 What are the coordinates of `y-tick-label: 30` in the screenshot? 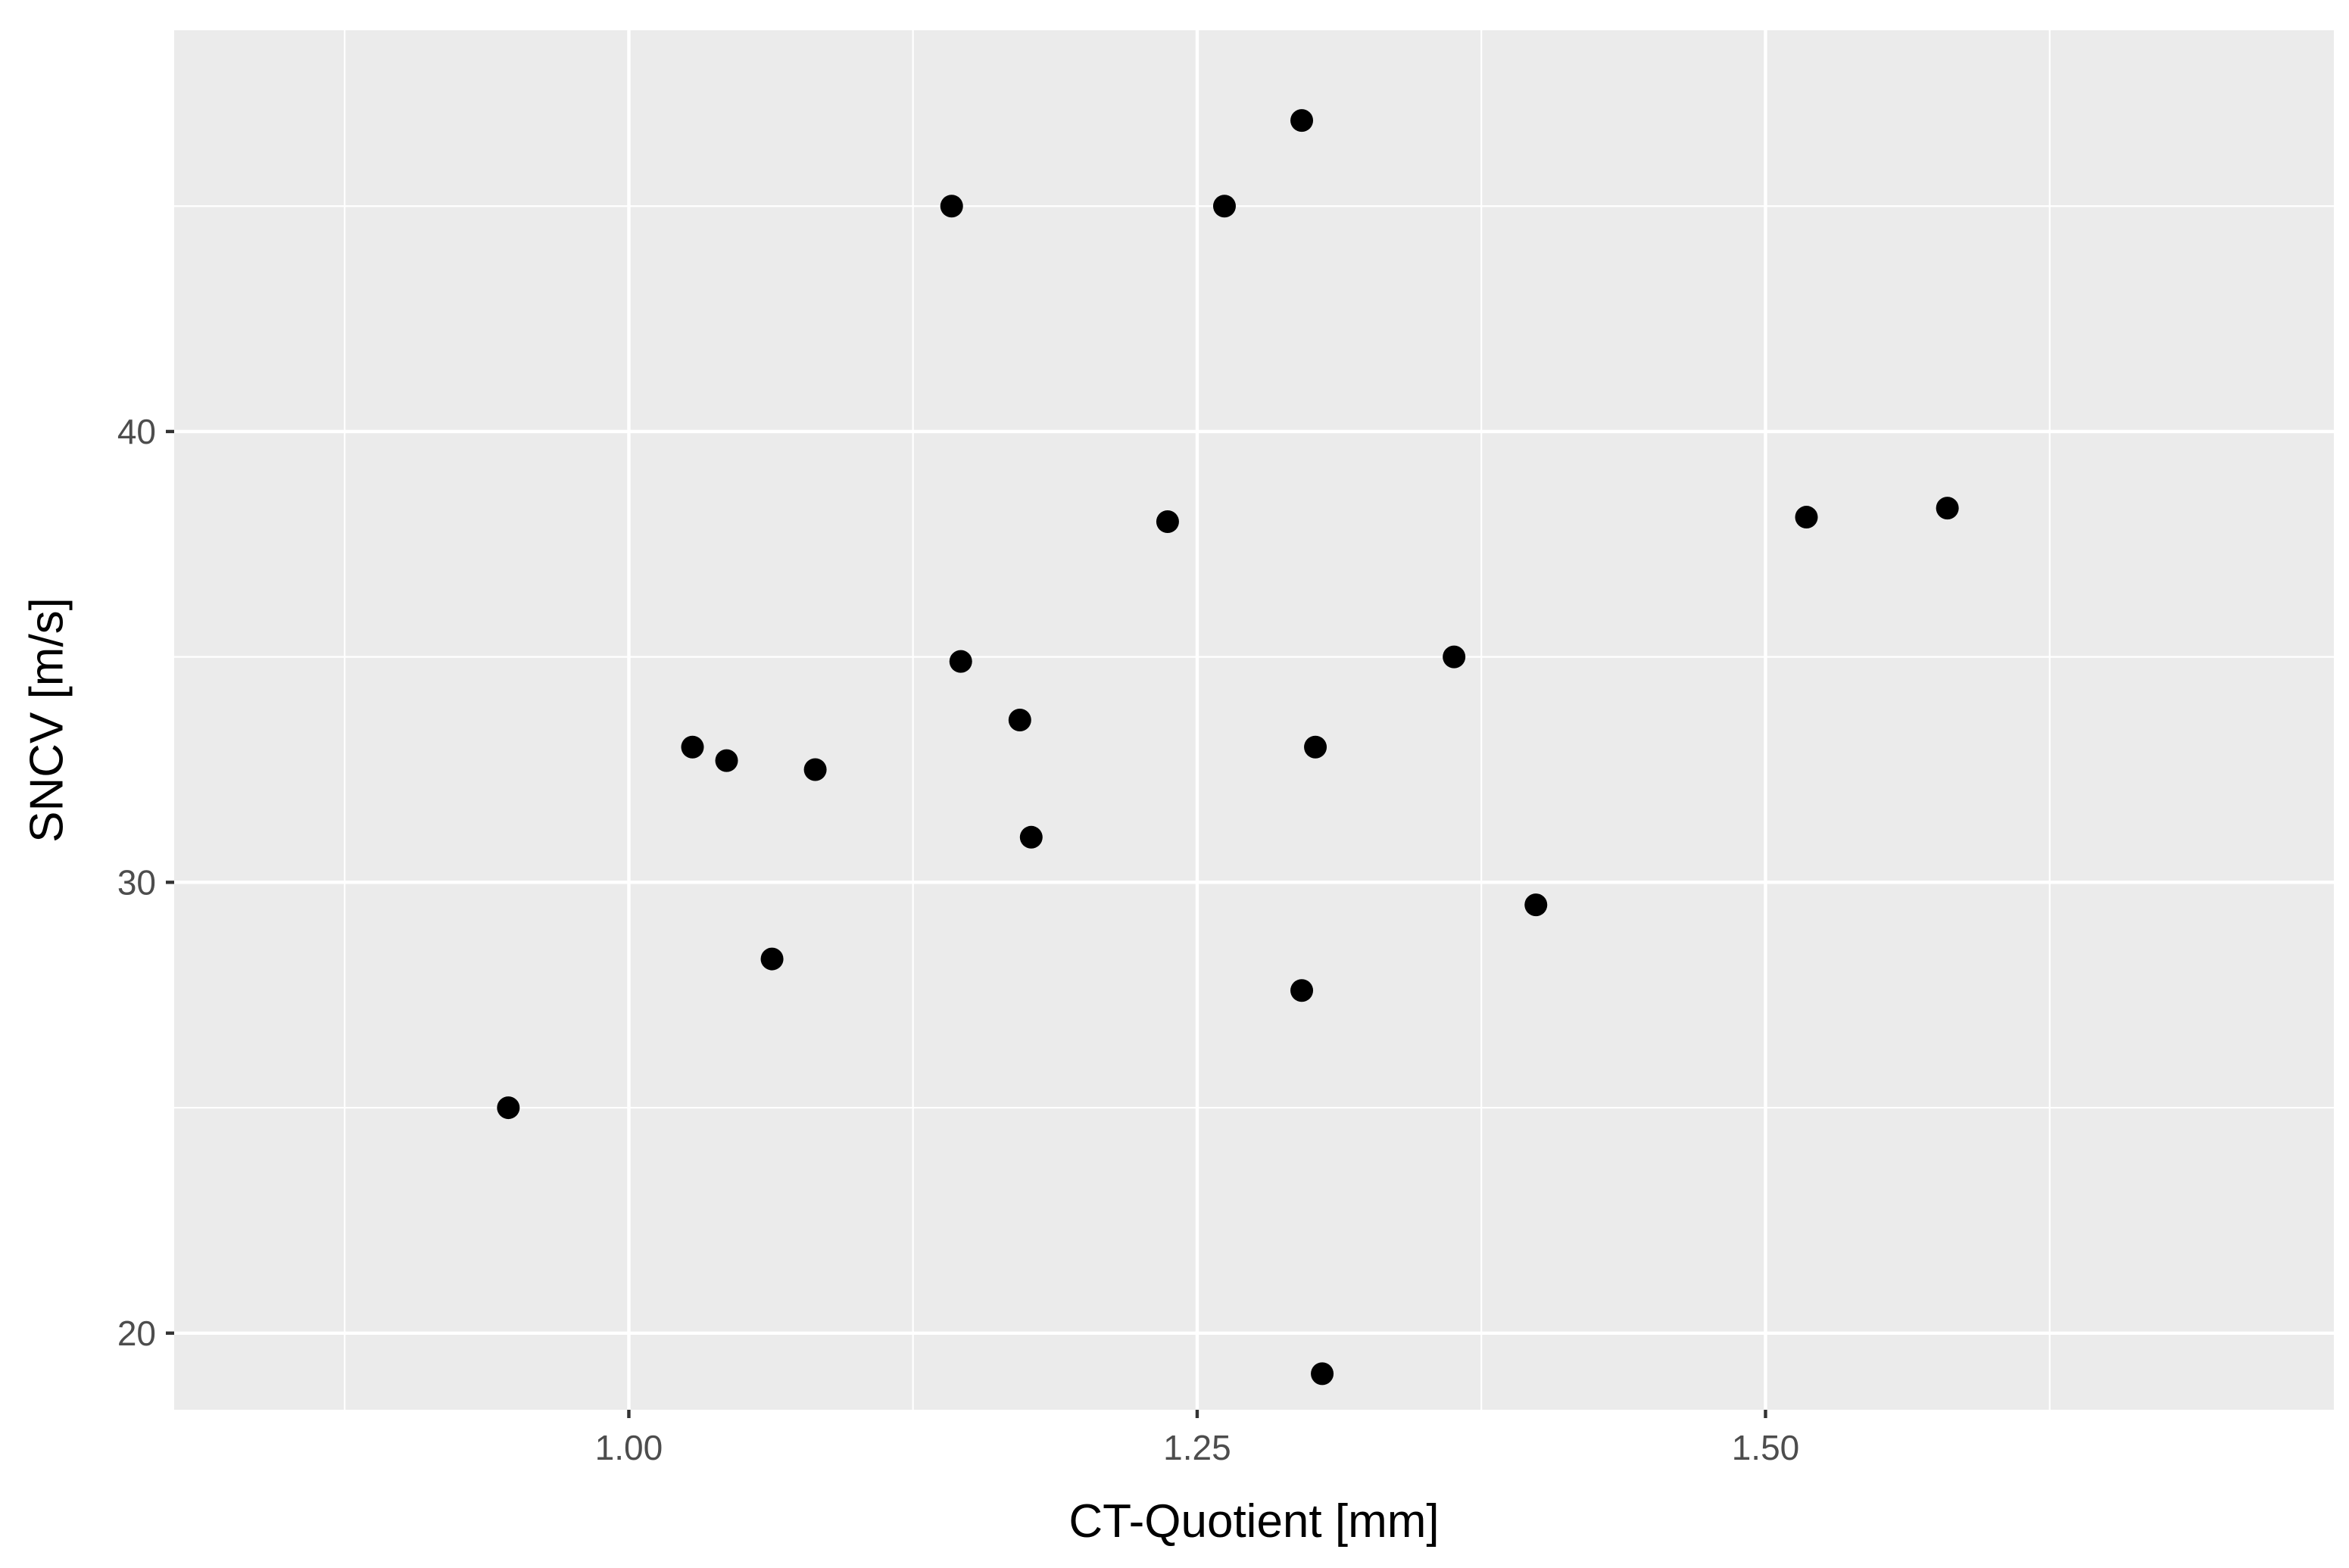 It's located at (136, 882).